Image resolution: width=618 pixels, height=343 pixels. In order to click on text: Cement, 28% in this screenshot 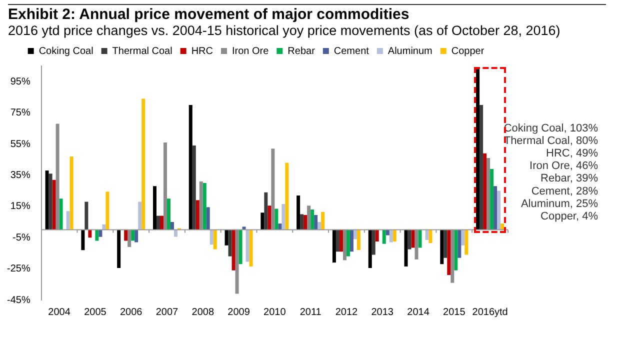, I will do `click(564, 191)`.